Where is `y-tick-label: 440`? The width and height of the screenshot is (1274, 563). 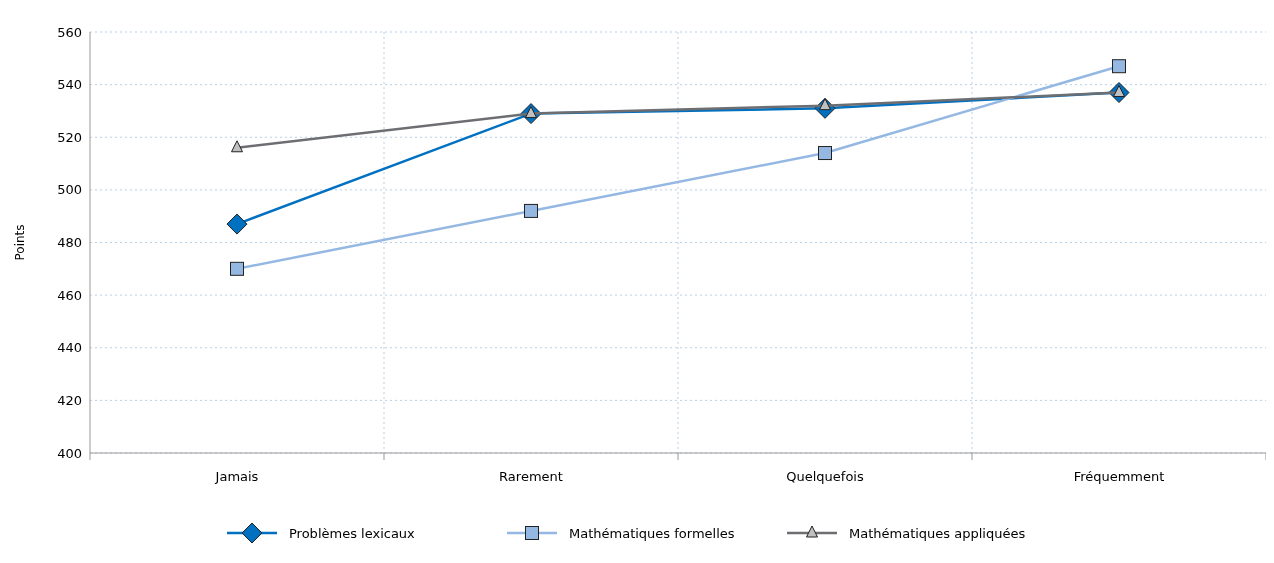 y-tick-label: 440 is located at coordinates (69, 348).